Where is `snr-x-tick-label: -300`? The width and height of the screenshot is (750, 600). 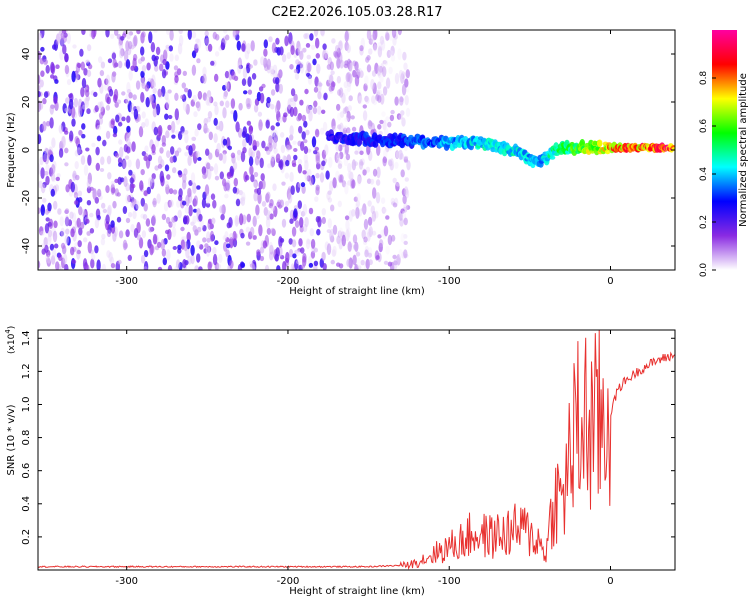 snr-x-tick-label: -300 is located at coordinates (126, 581).